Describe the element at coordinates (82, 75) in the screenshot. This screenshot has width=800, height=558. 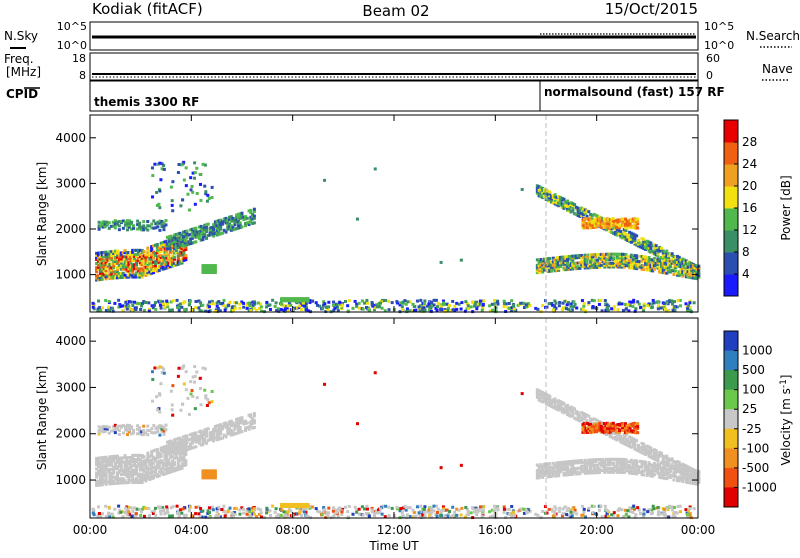
I see `freq-tick-bottom: 8` at that location.